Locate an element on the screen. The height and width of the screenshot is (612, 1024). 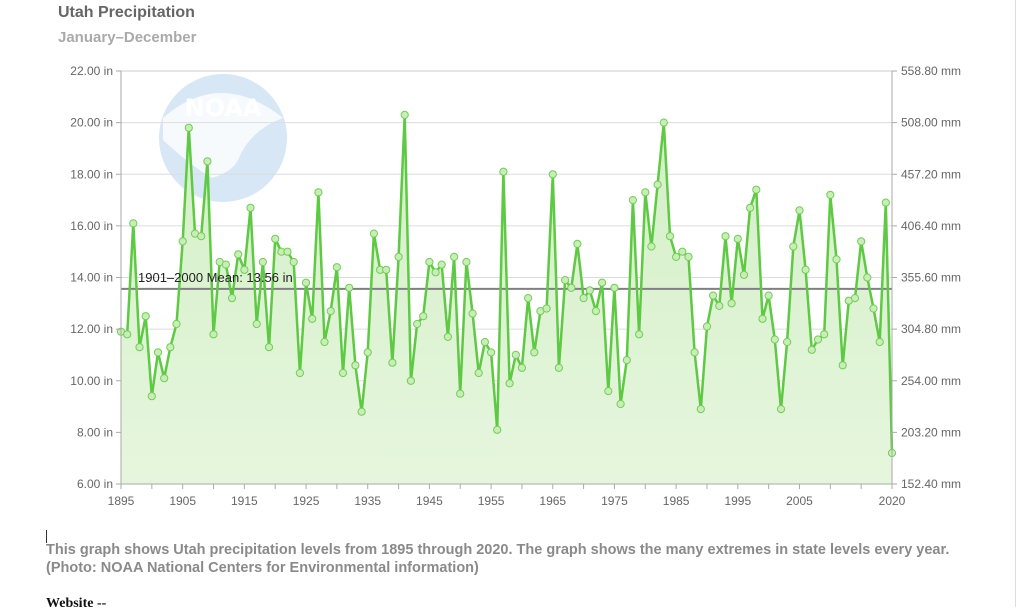
y2-tick-label: 508.00 mm is located at coordinates (931, 123).